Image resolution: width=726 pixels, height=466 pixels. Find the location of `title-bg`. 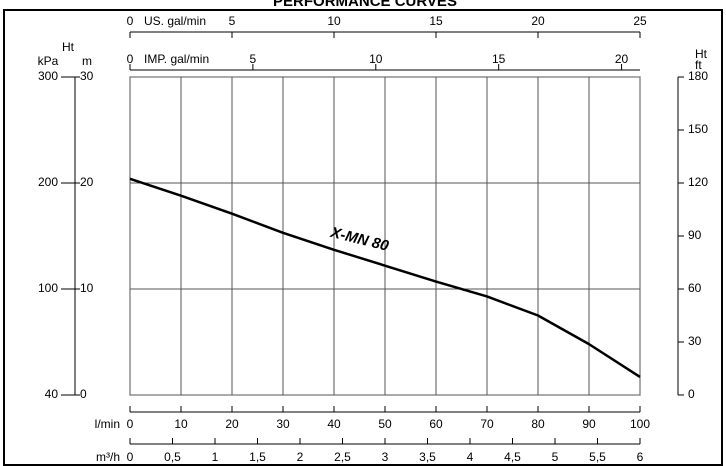

title-bg is located at coordinates (365, 4).